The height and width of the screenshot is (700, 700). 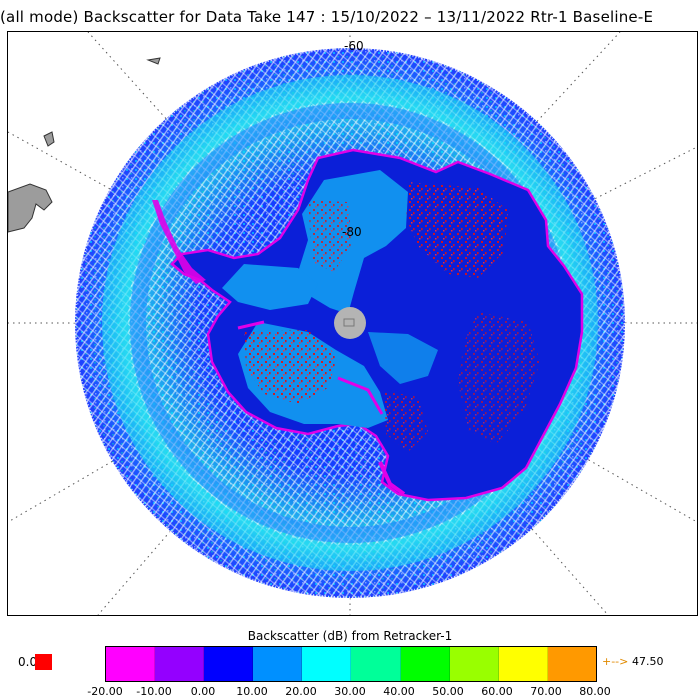 I want to click on legend-tick-label: 20.00, so click(x=301, y=691).